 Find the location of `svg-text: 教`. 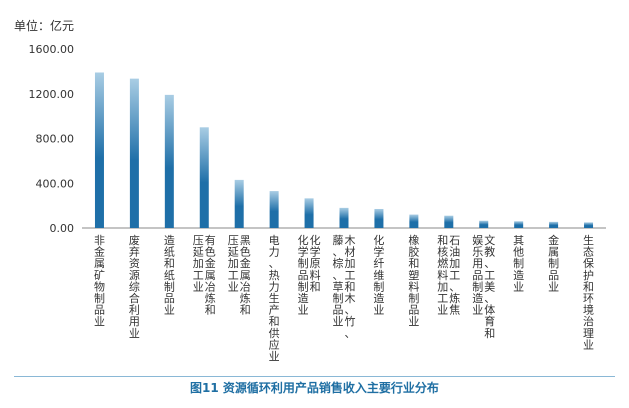

svg-text: 教 is located at coordinates (489, 252).